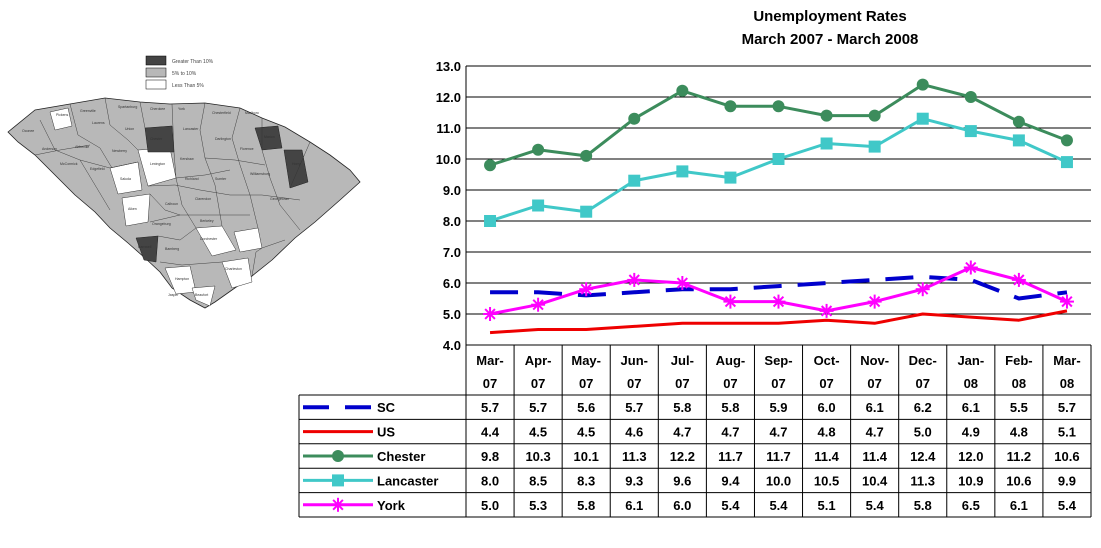 Image resolution: width=1101 pixels, height=548 pixels. What do you see at coordinates (279, 199) in the screenshot?
I see `svg-text: Georgetown` at bounding box center [279, 199].